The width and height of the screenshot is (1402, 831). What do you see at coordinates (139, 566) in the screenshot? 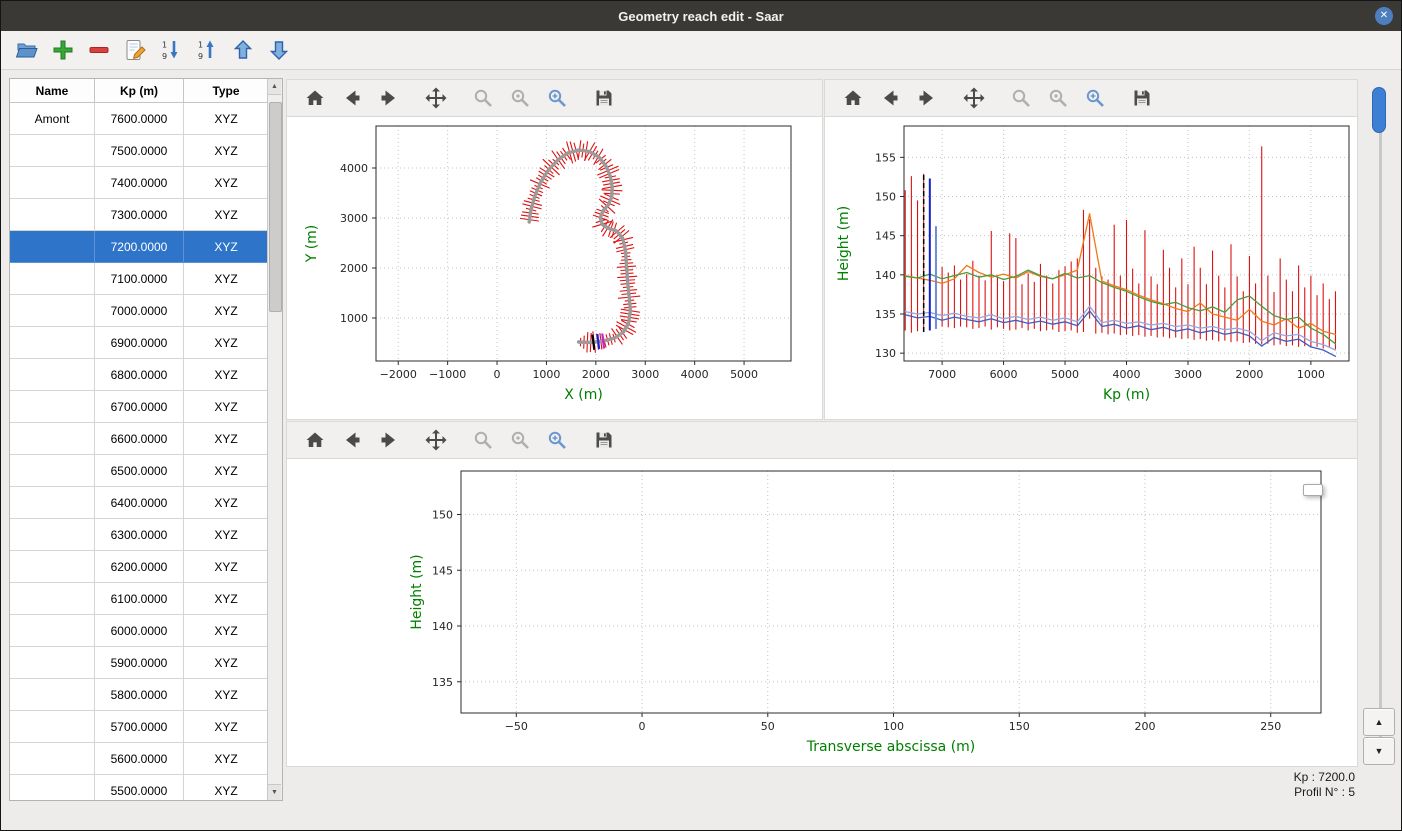
I see `table-cell: 6200.0000` at bounding box center [139, 566].